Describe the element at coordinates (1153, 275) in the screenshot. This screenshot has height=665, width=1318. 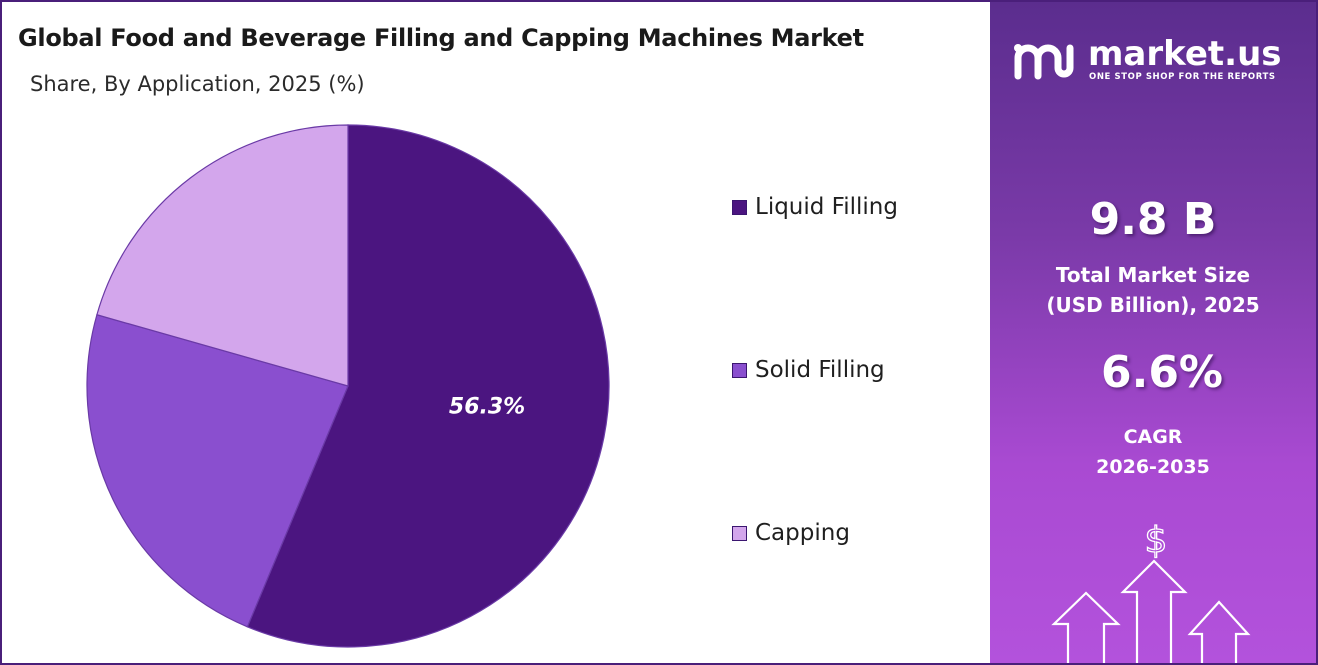
I see `market-size-label-line1: Total Market Size` at that location.